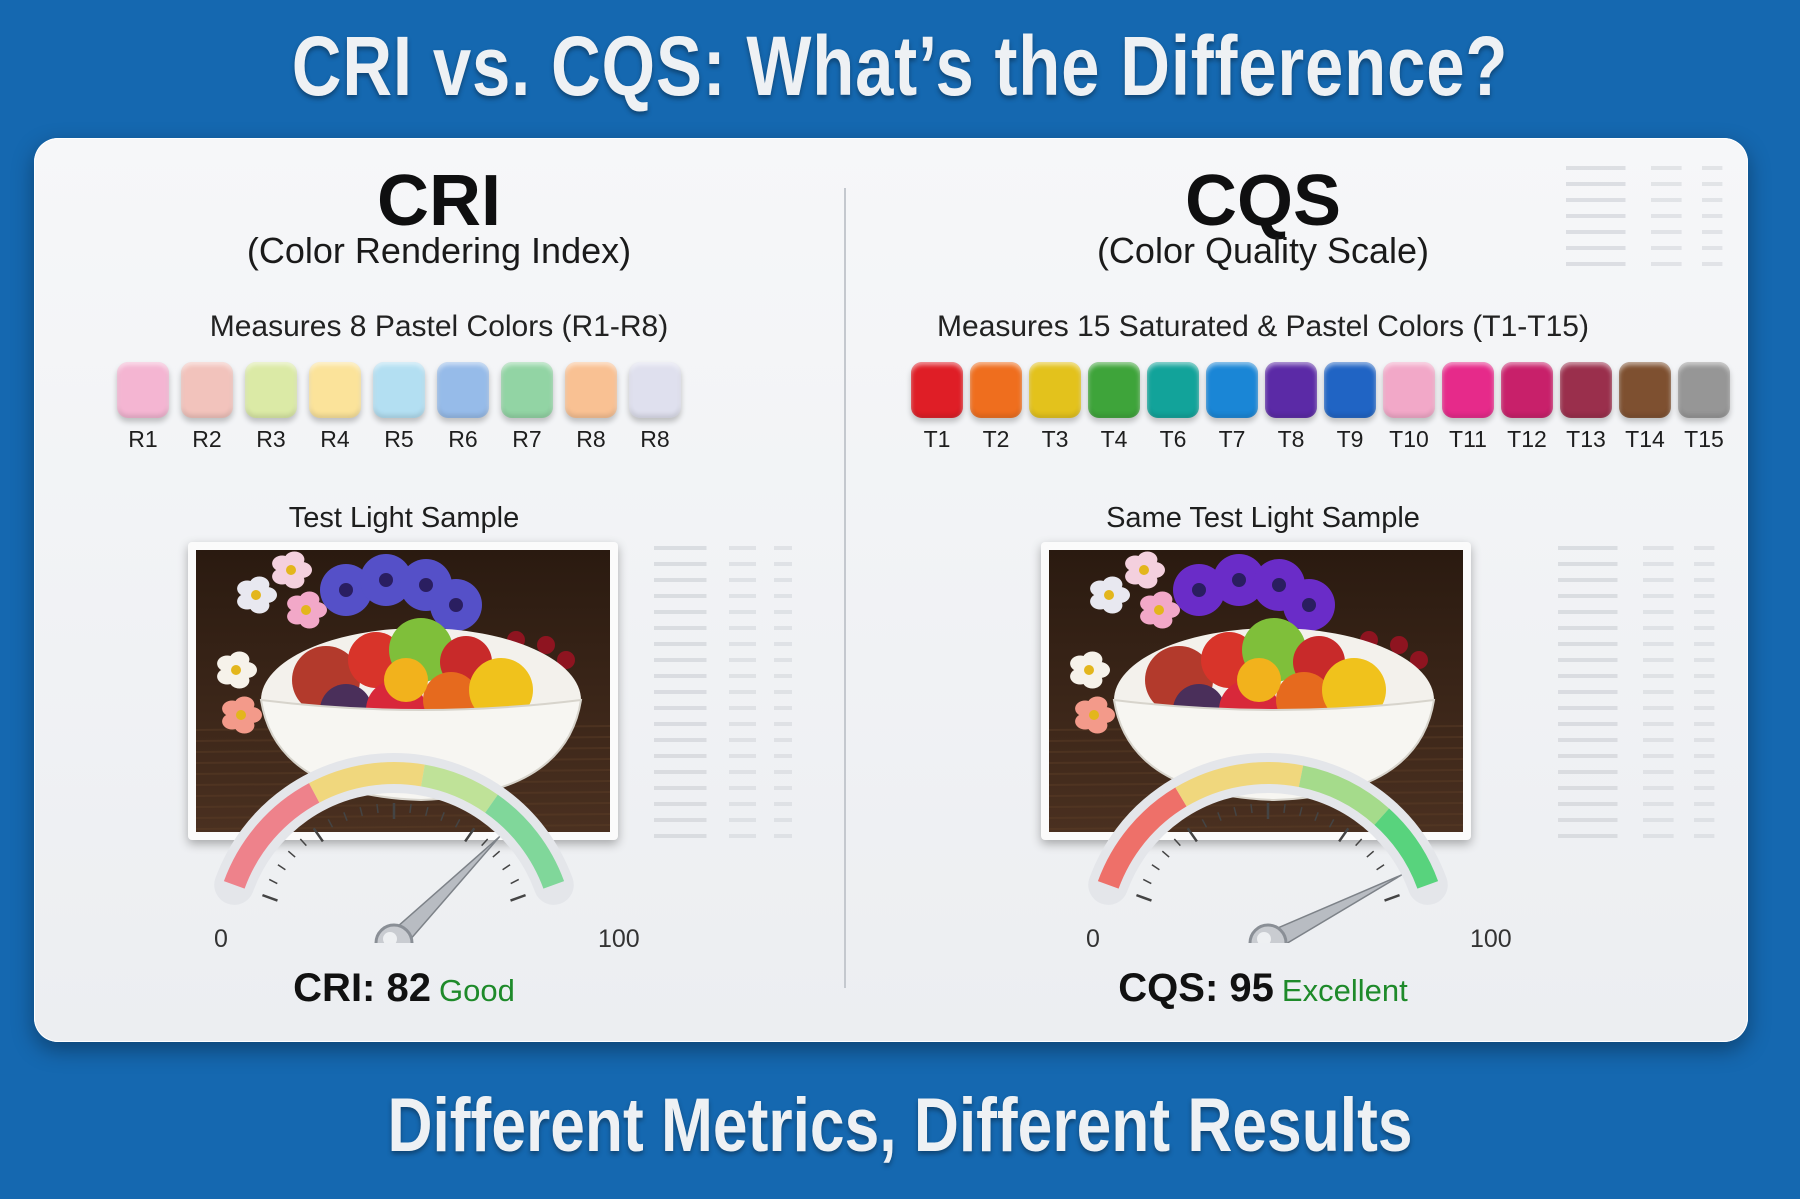  I want to click on swatch-label: T2, so click(996, 439).